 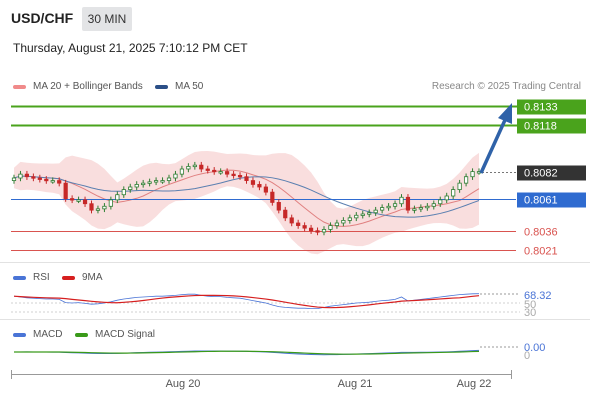 I want to click on last-level-tag: 0.8082, so click(x=551, y=173).